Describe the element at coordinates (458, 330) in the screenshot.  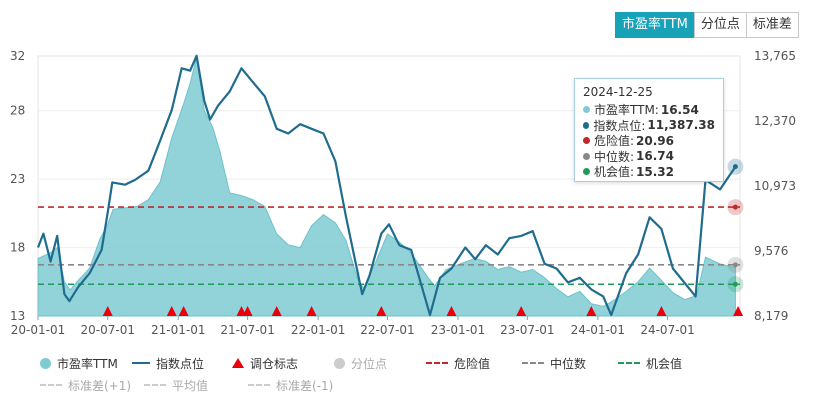
I see `x-tick-label: 23-01-01` at that location.